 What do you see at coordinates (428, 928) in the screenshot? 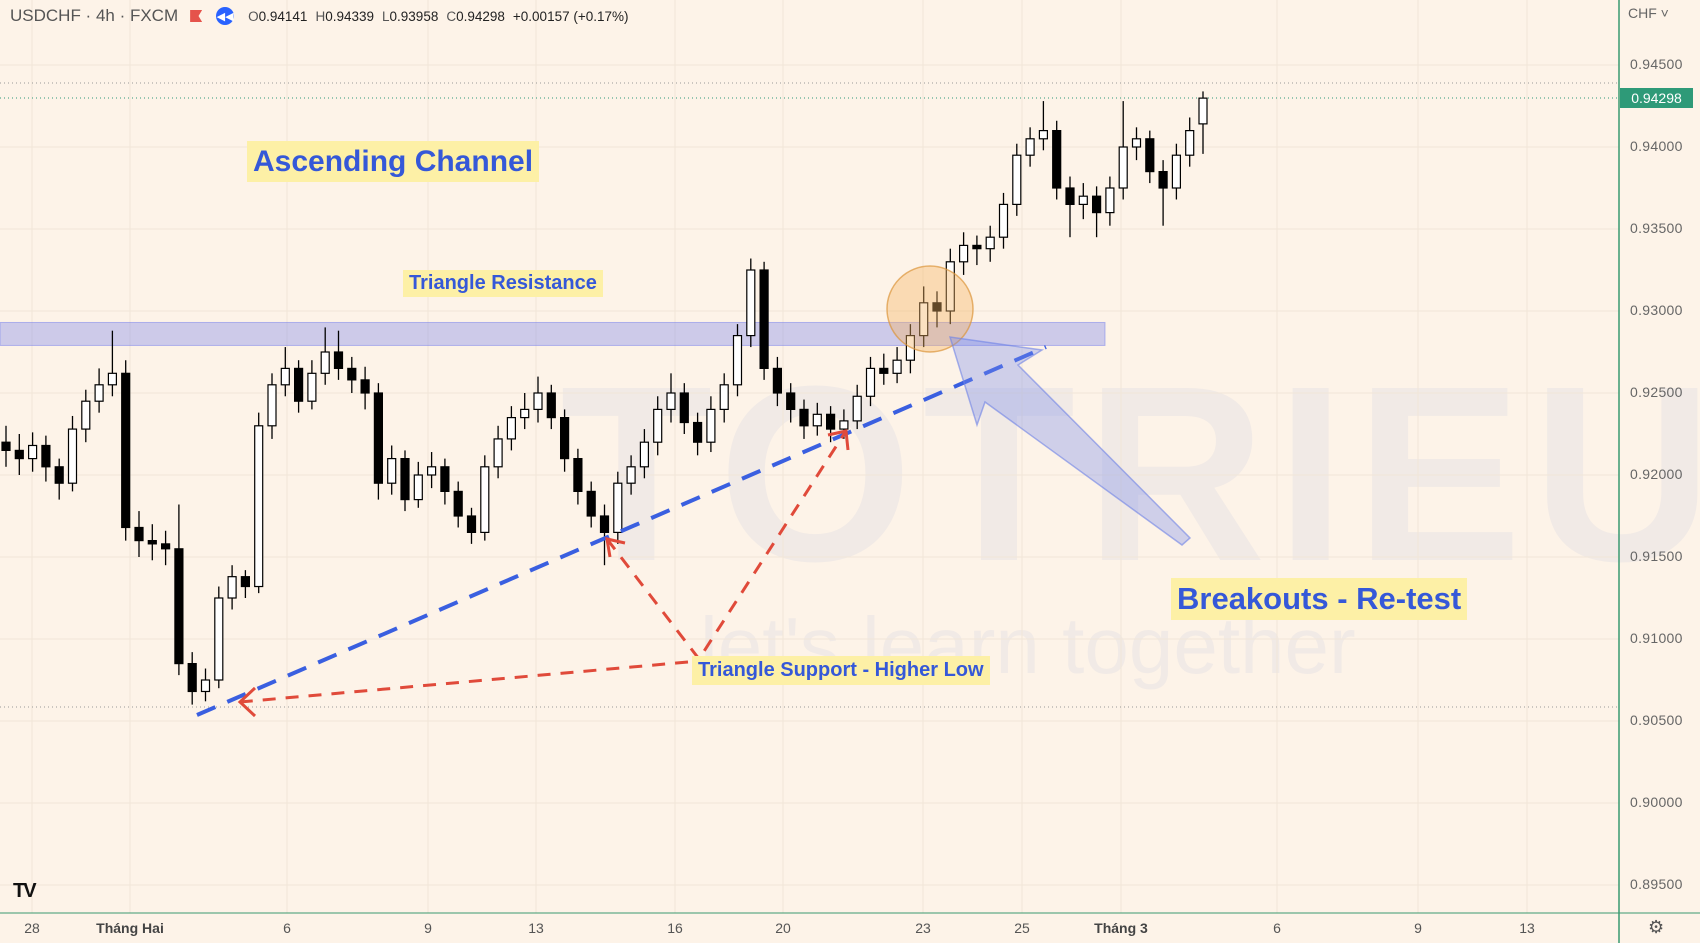
I see `time-tick-label: 9` at bounding box center [428, 928].